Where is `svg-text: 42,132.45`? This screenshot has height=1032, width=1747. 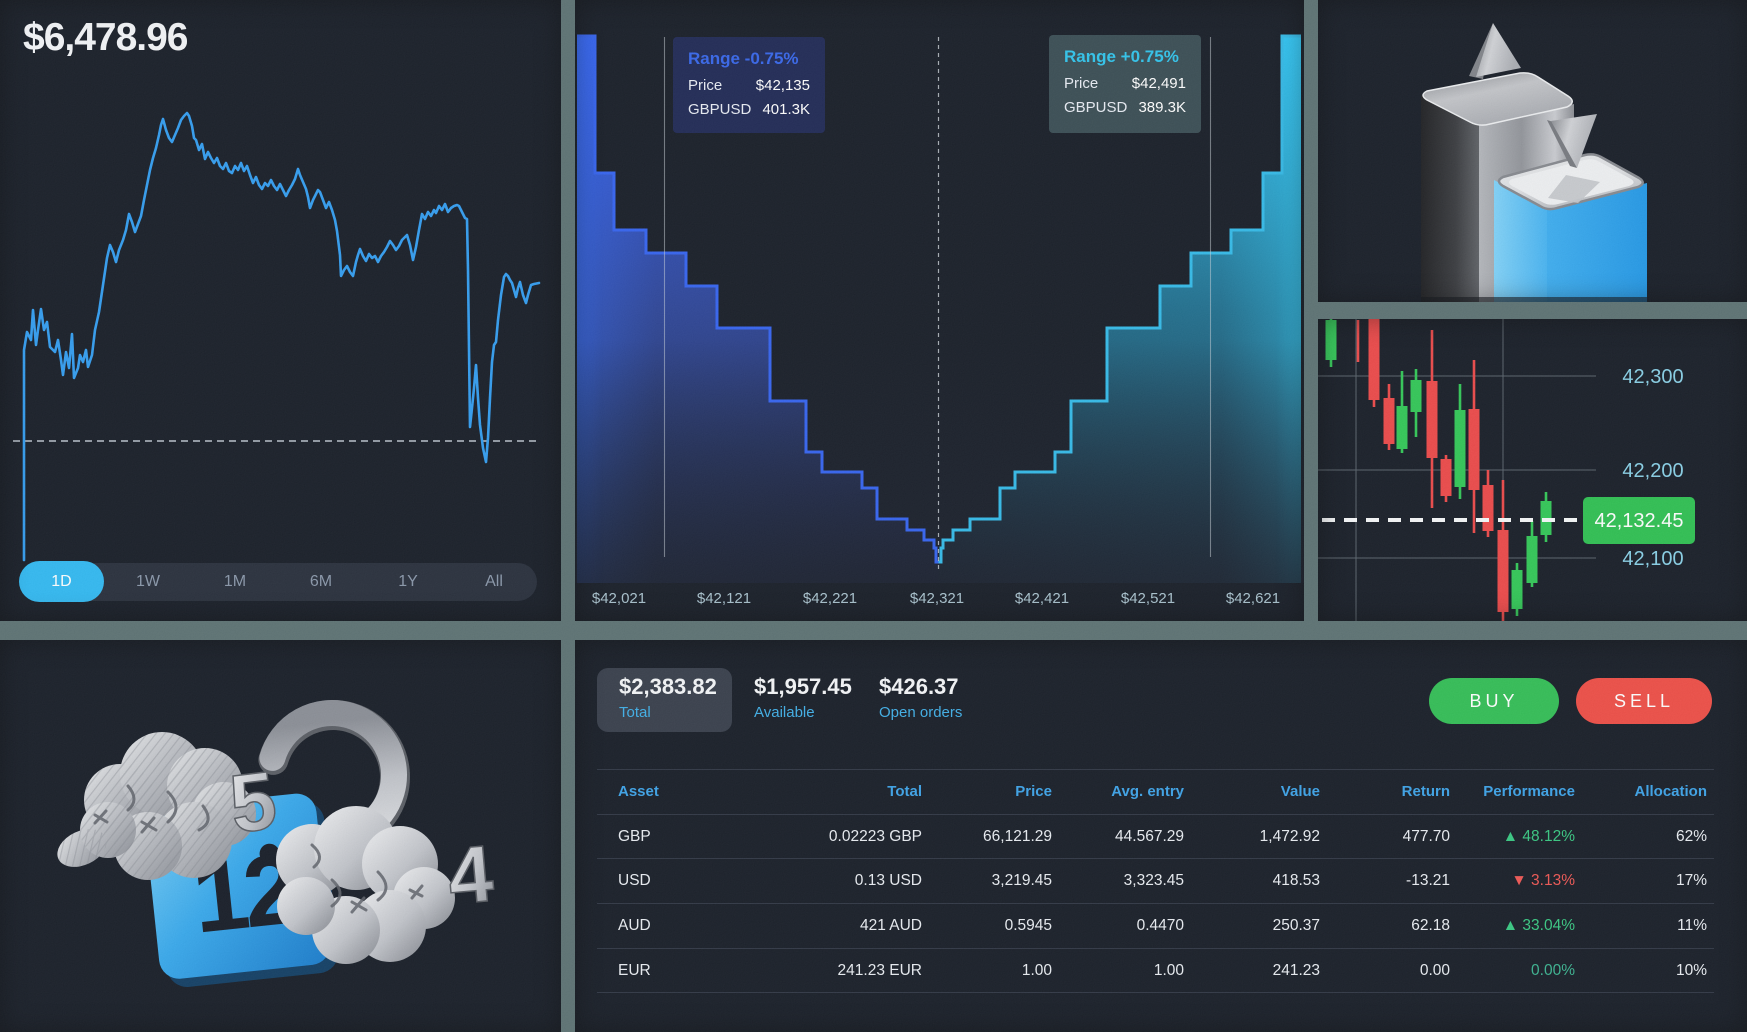
svg-text: 42,132.45 is located at coordinates (1639, 521).